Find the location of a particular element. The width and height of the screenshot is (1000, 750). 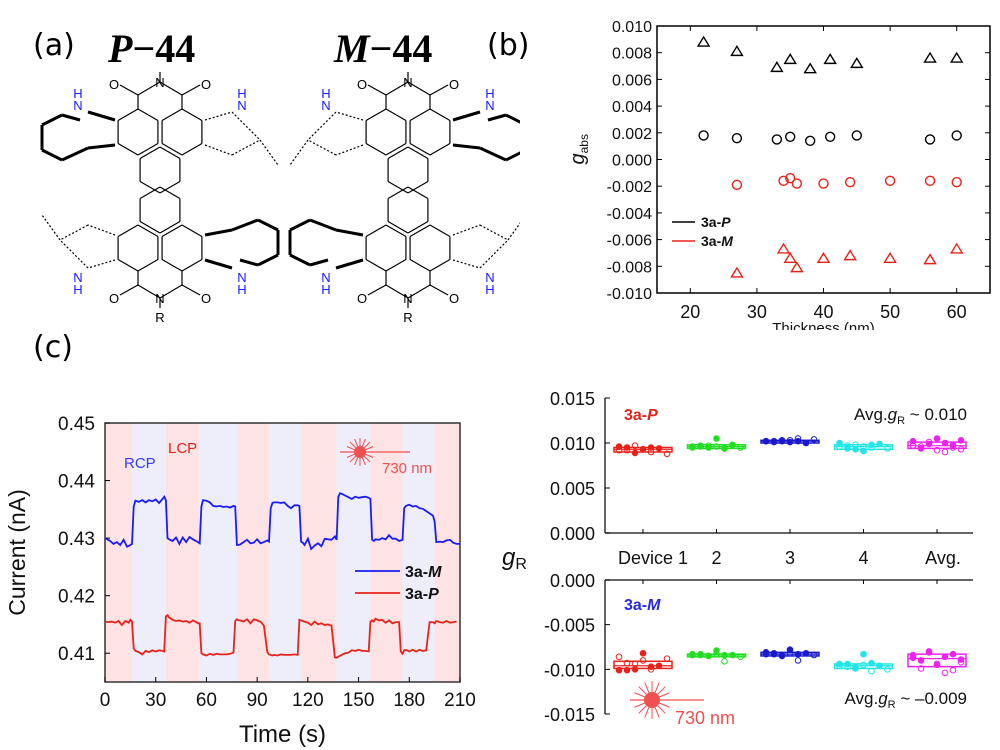

x-tick-label: 120 is located at coordinates (308, 700).